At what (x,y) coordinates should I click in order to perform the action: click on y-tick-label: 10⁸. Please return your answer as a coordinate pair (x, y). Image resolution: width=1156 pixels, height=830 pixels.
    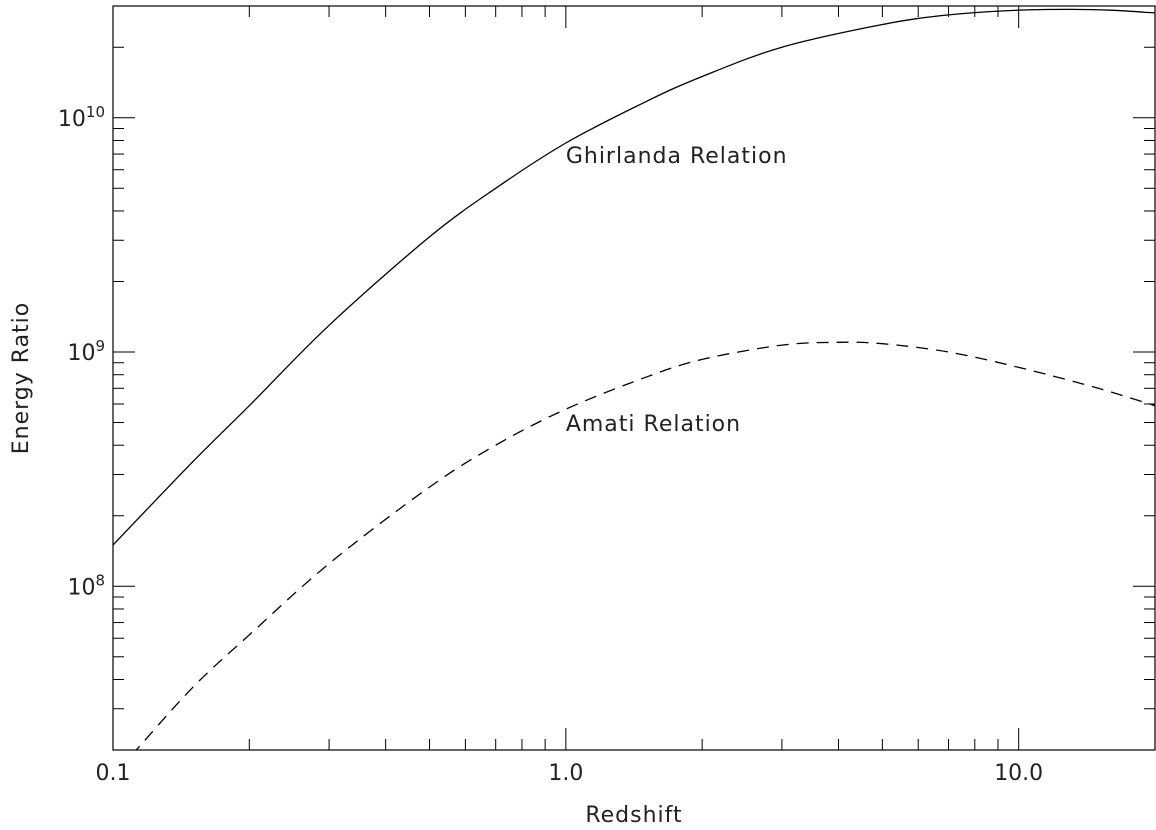
    Looking at the image, I should click on (86, 585).